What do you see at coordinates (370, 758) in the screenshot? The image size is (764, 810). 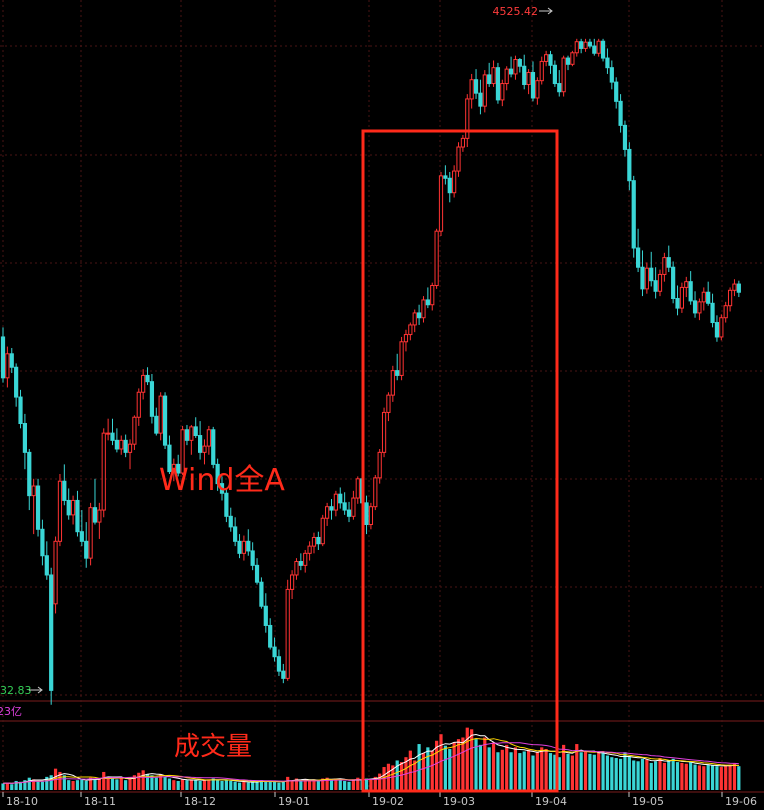 I see `volume-ma-layer` at bounding box center [370, 758].